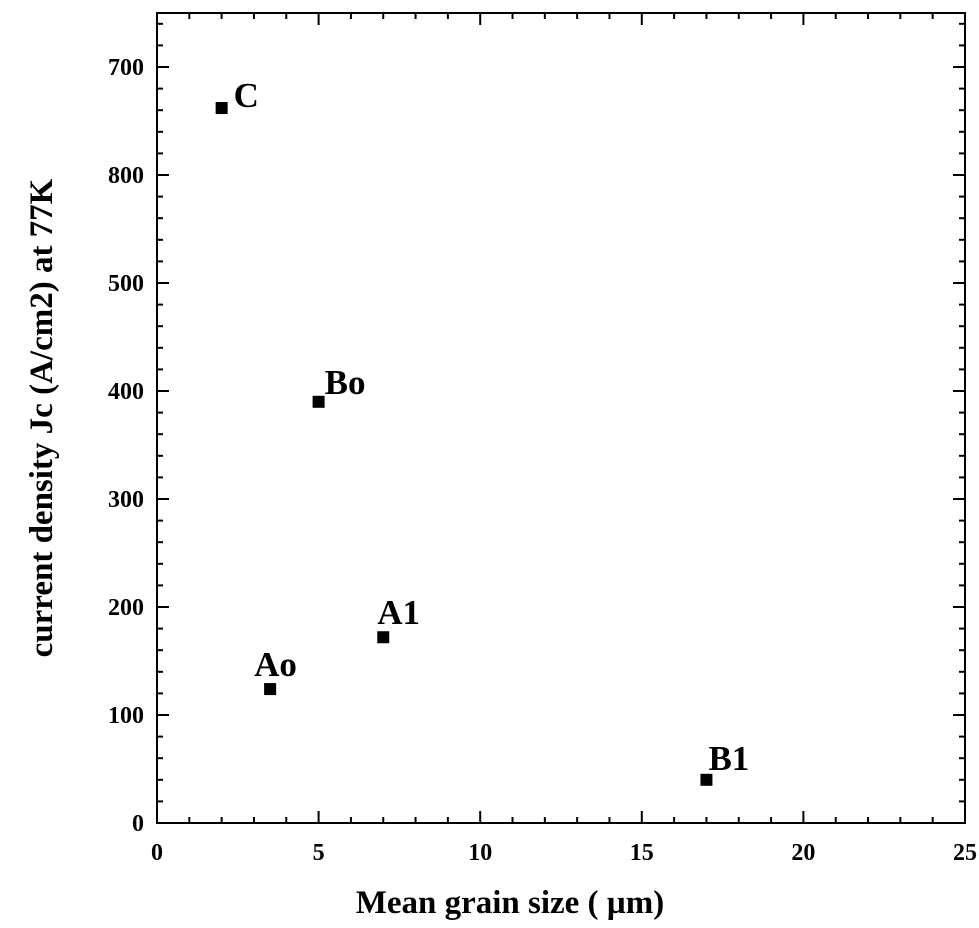 This screenshot has height=928, width=979. Describe the element at coordinates (126, 176) in the screenshot. I see `y-tick-label: 800` at that location.